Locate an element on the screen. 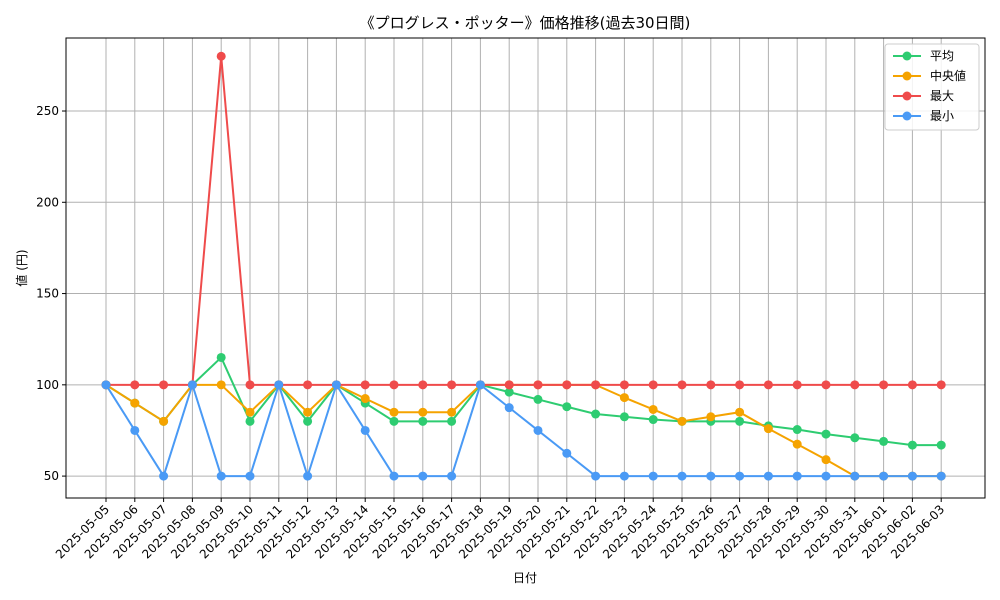  y-tick-label: 100 is located at coordinates (47, 385).